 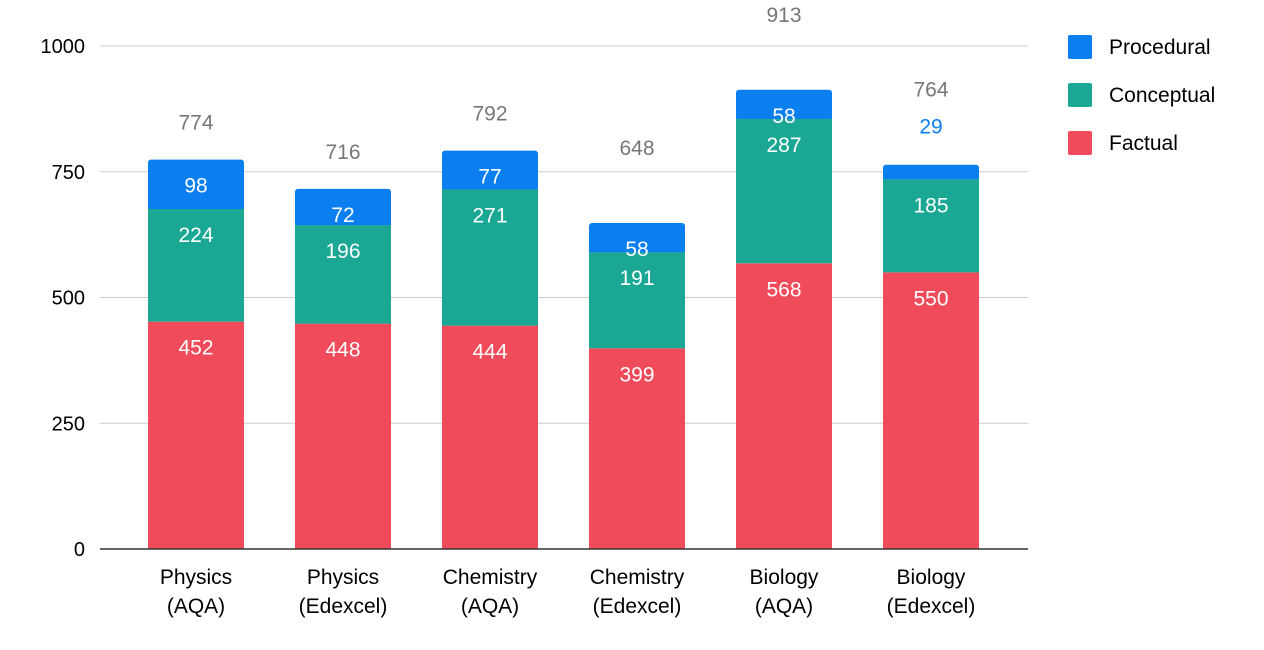 What do you see at coordinates (1160, 47) in the screenshot?
I see `legend-label-procedural: Procedural` at bounding box center [1160, 47].